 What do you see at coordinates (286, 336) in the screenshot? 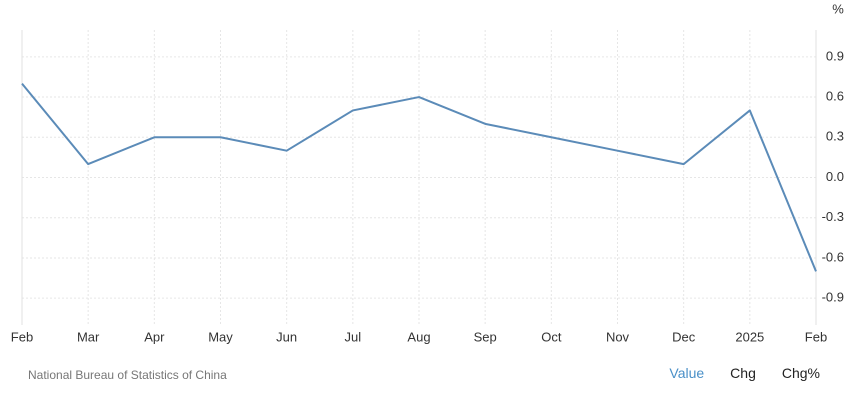
I see `x-tick-label: Jun` at bounding box center [286, 336].